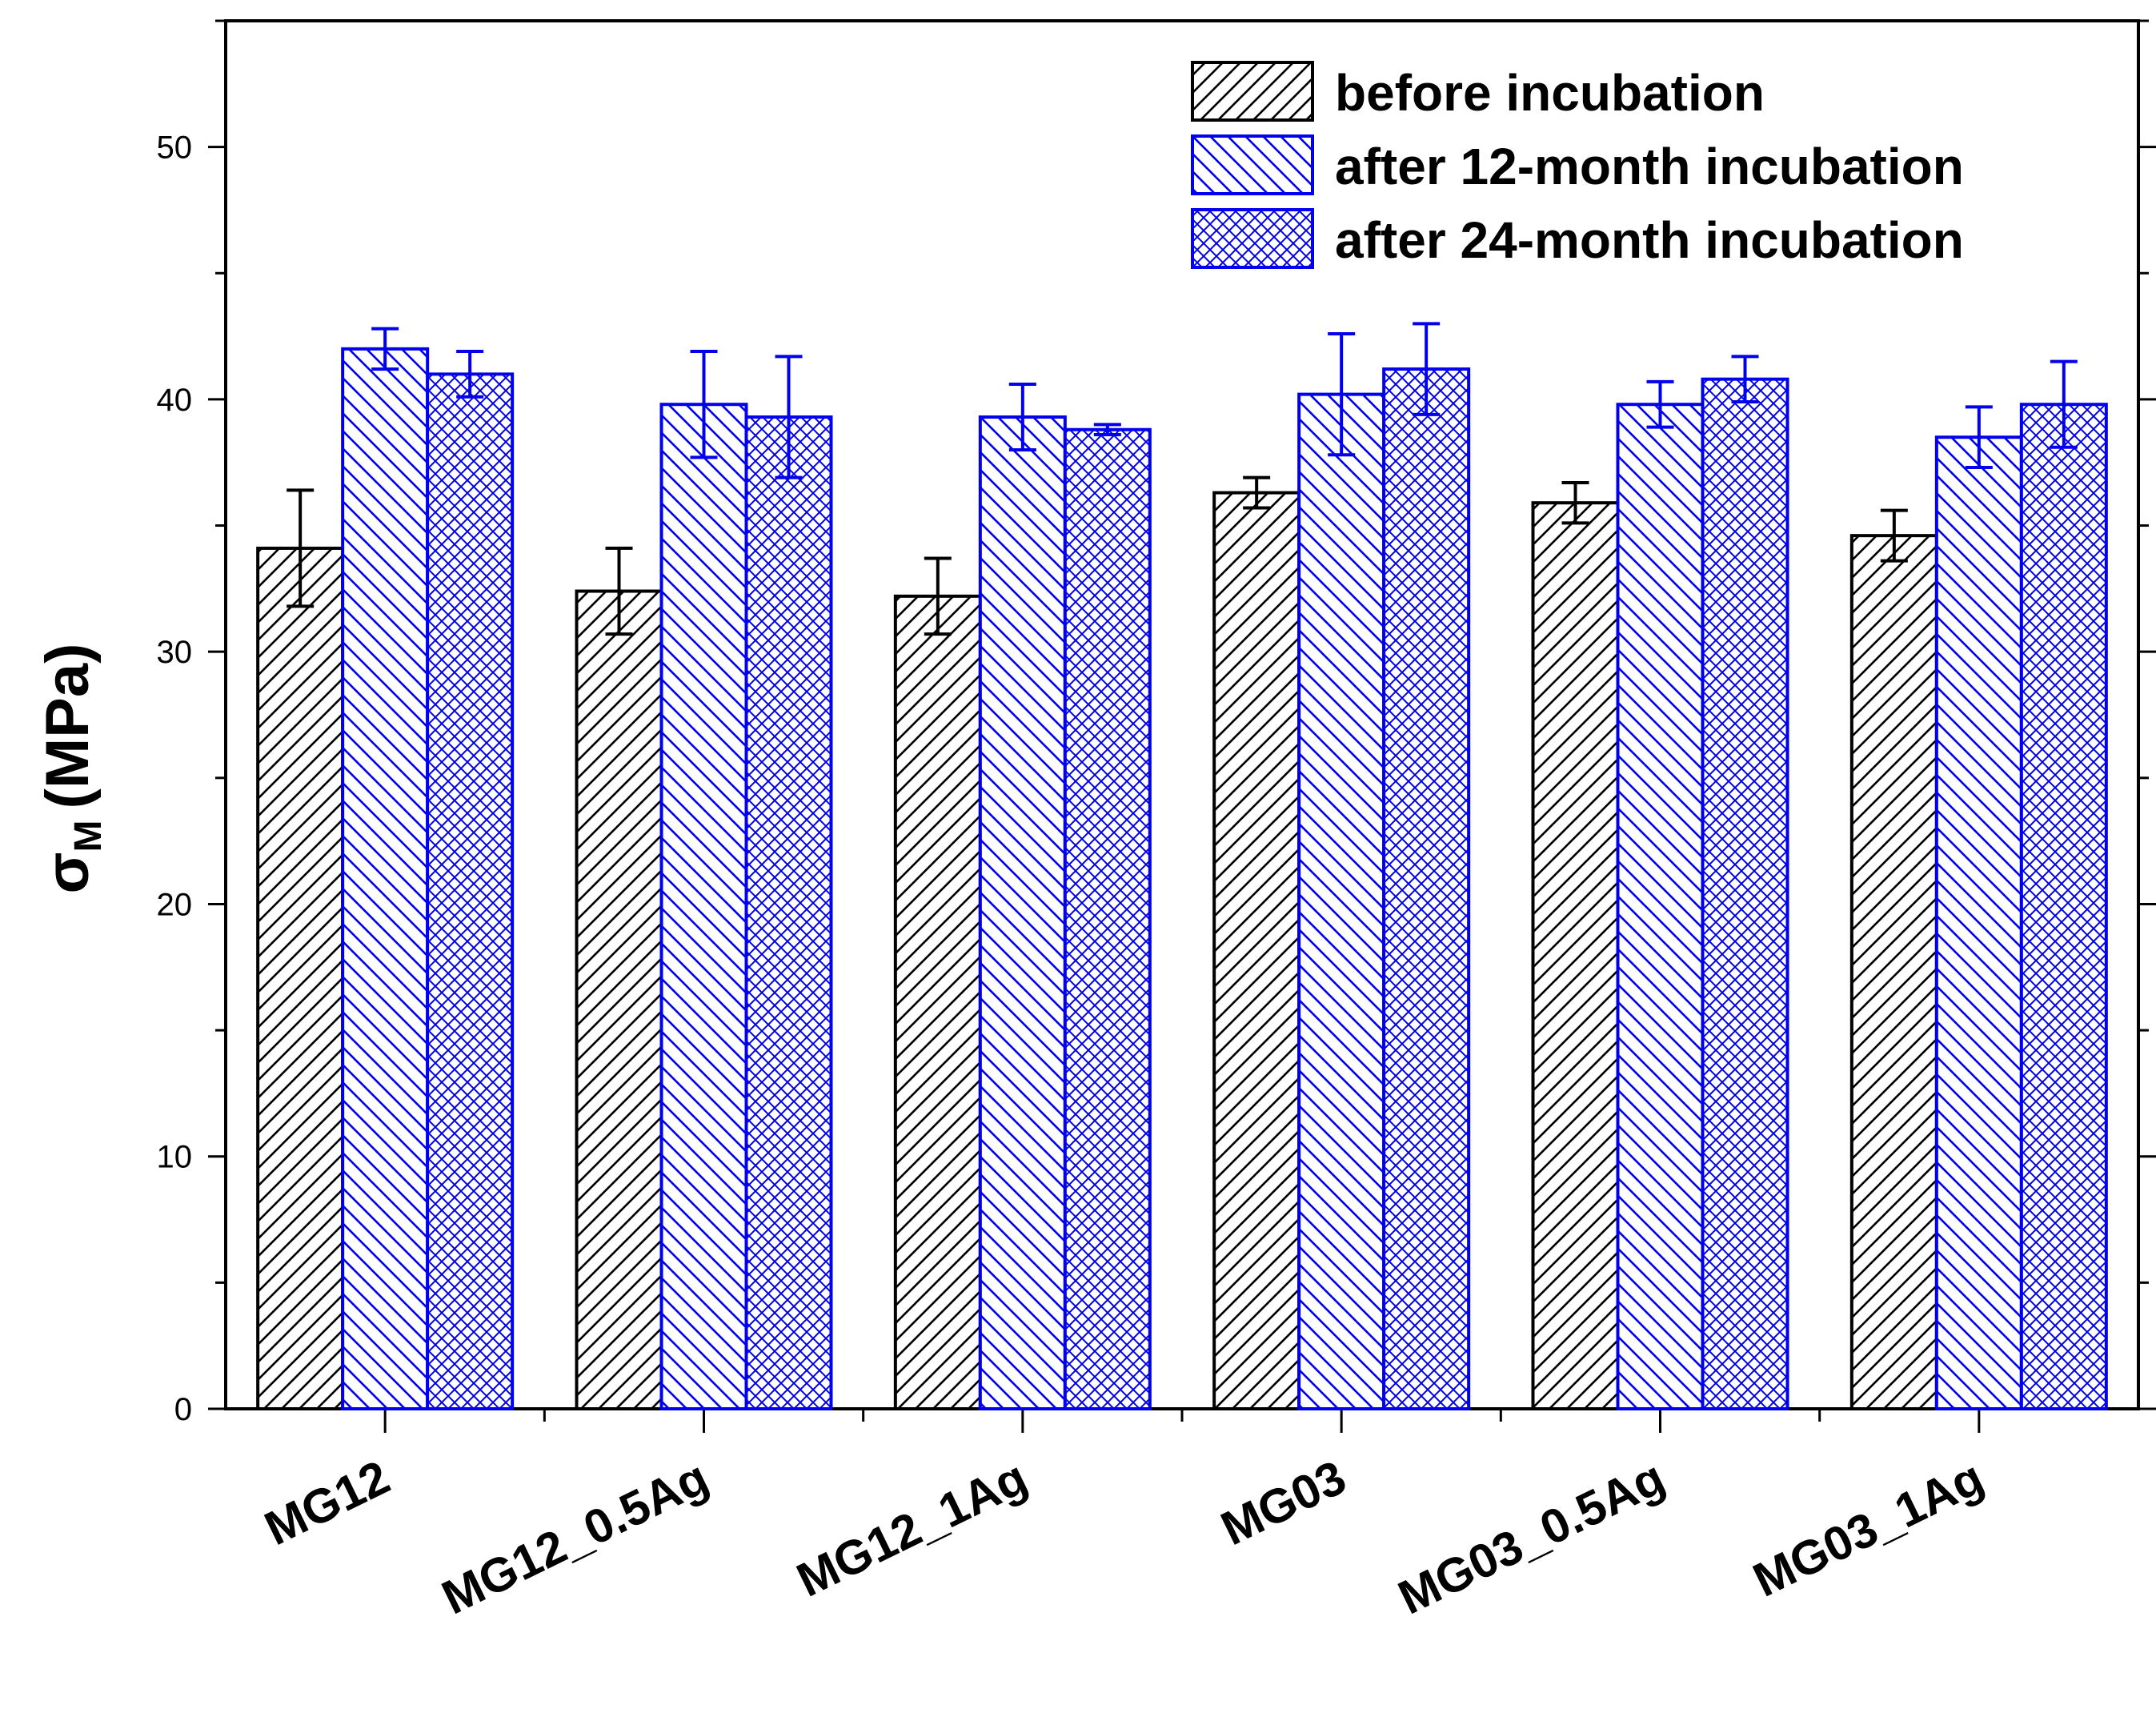 This screenshot has height=1725, width=2156. What do you see at coordinates (1649, 240) in the screenshot?
I see `legend-label: after 24-month incubation` at bounding box center [1649, 240].